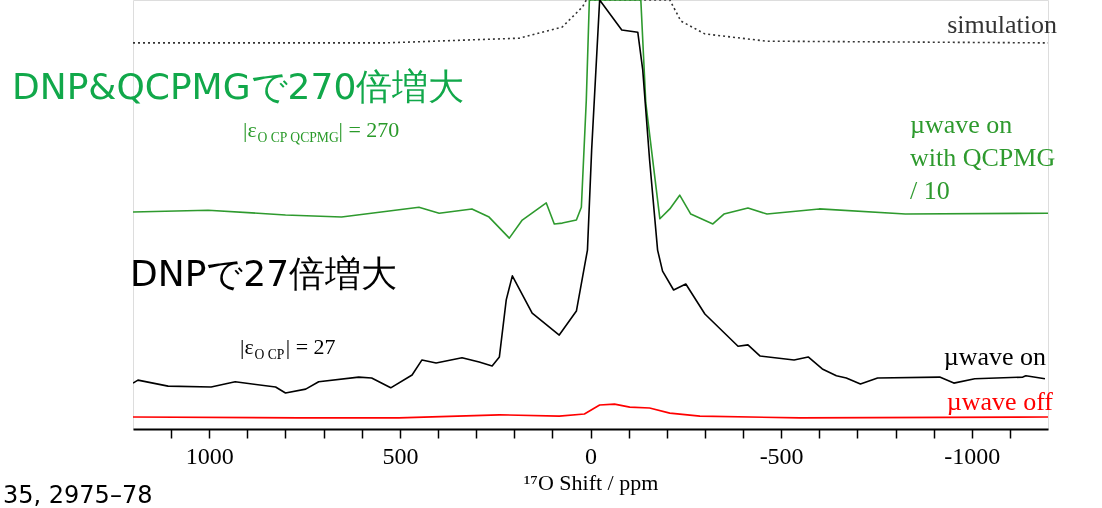 The width and height of the screenshot is (1102, 508). I want to click on series-label: µwave on with QCPMG / 10, so click(983, 157).